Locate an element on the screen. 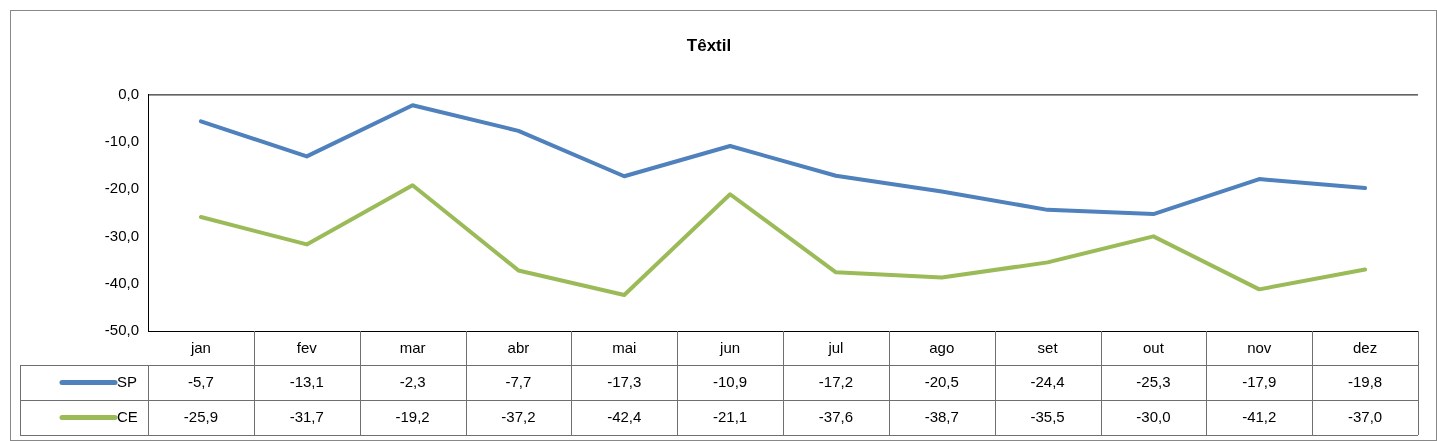 Image resolution: width=1437 pixels, height=441 pixels. y-tick-label: -50,0 is located at coordinates (121, 330).